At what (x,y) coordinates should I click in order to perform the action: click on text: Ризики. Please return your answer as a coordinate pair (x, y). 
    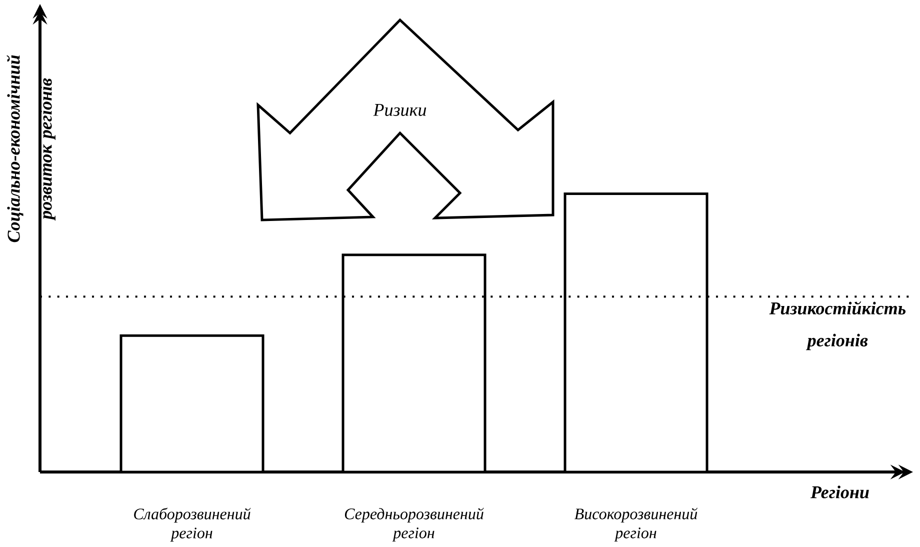
    Looking at the image, I should click on (399, 110).